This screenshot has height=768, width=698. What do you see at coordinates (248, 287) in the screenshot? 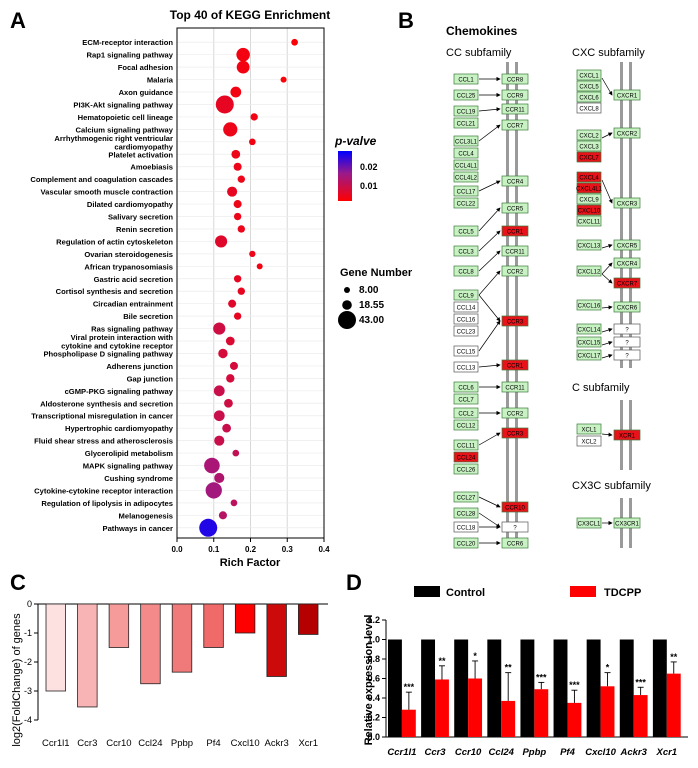
I see `kegg-points` at bounding box center [248, 287].